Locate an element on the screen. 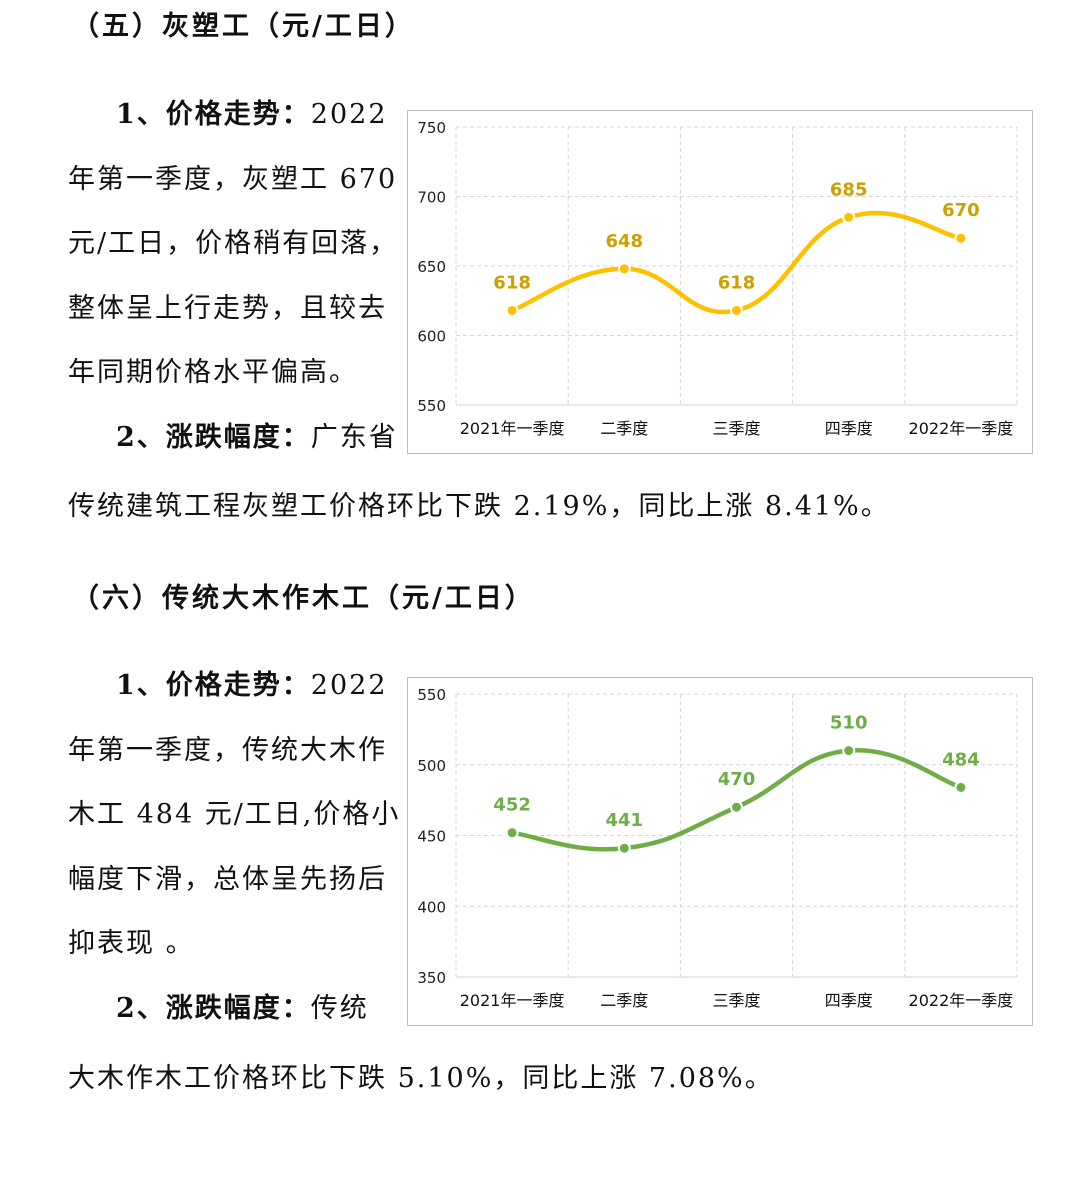  data-label: 685 is located at coordinates (849, 189).